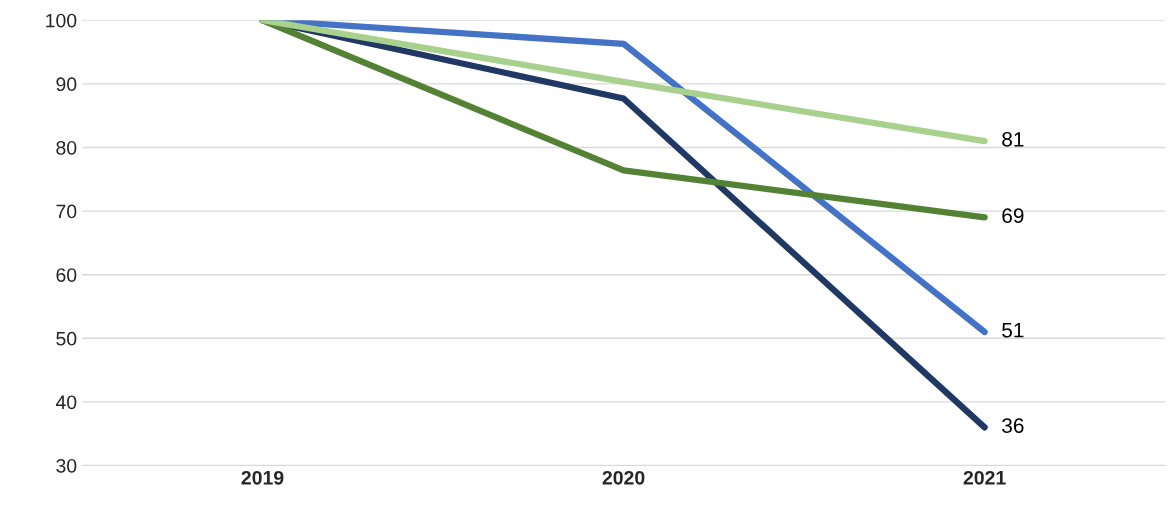  Describe the element at coordinates (1013, 330) in the screenshot. I see `data-label: 51` at that location.